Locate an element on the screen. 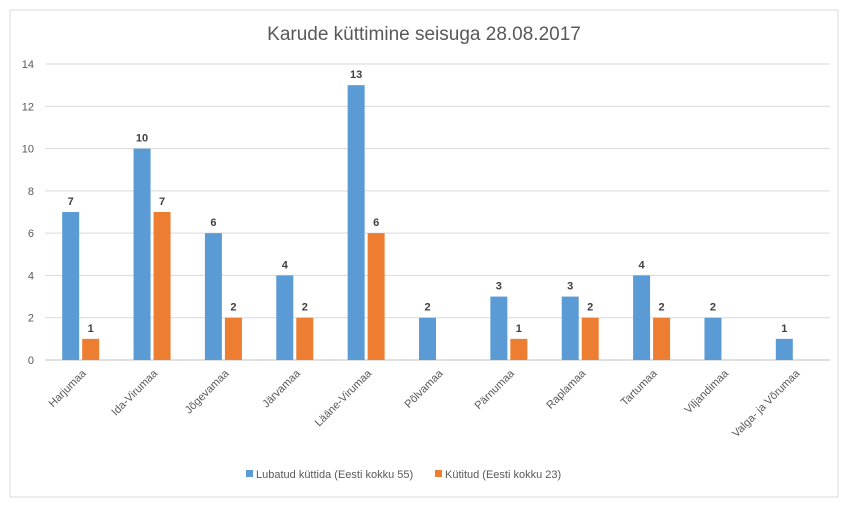 This screenshot has height=512, width=847. y-tick-label: 14 is located at coordinates (28, 65).